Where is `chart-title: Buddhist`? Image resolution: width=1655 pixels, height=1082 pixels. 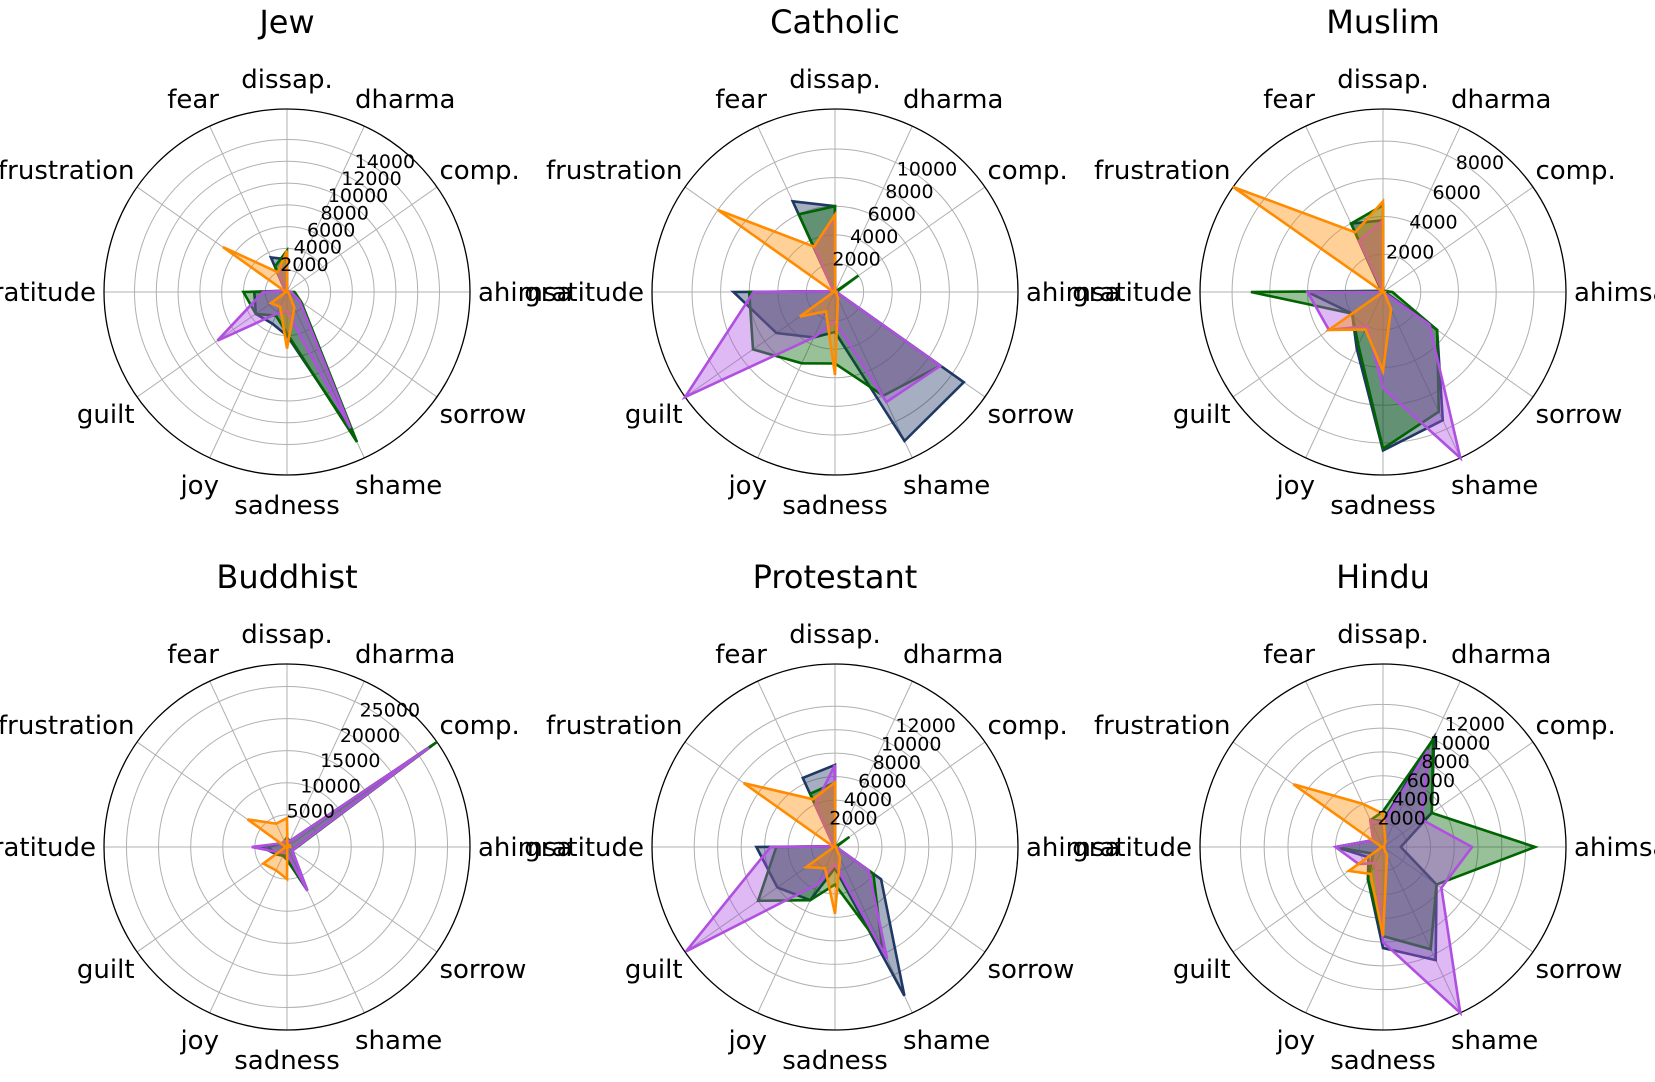
chart-title: Buddhist is located at coordinates (286, 577).